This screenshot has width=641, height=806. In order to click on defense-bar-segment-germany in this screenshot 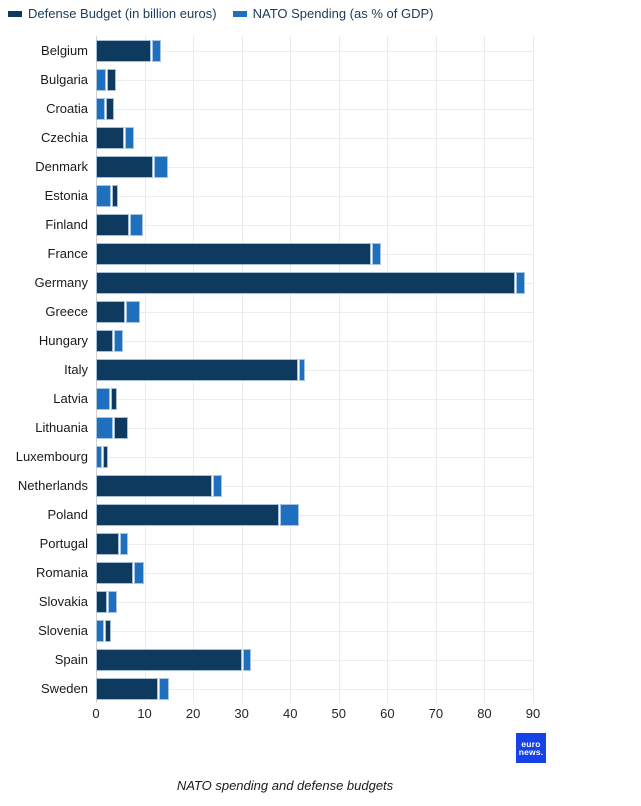, I will do `click(305, 282)`.